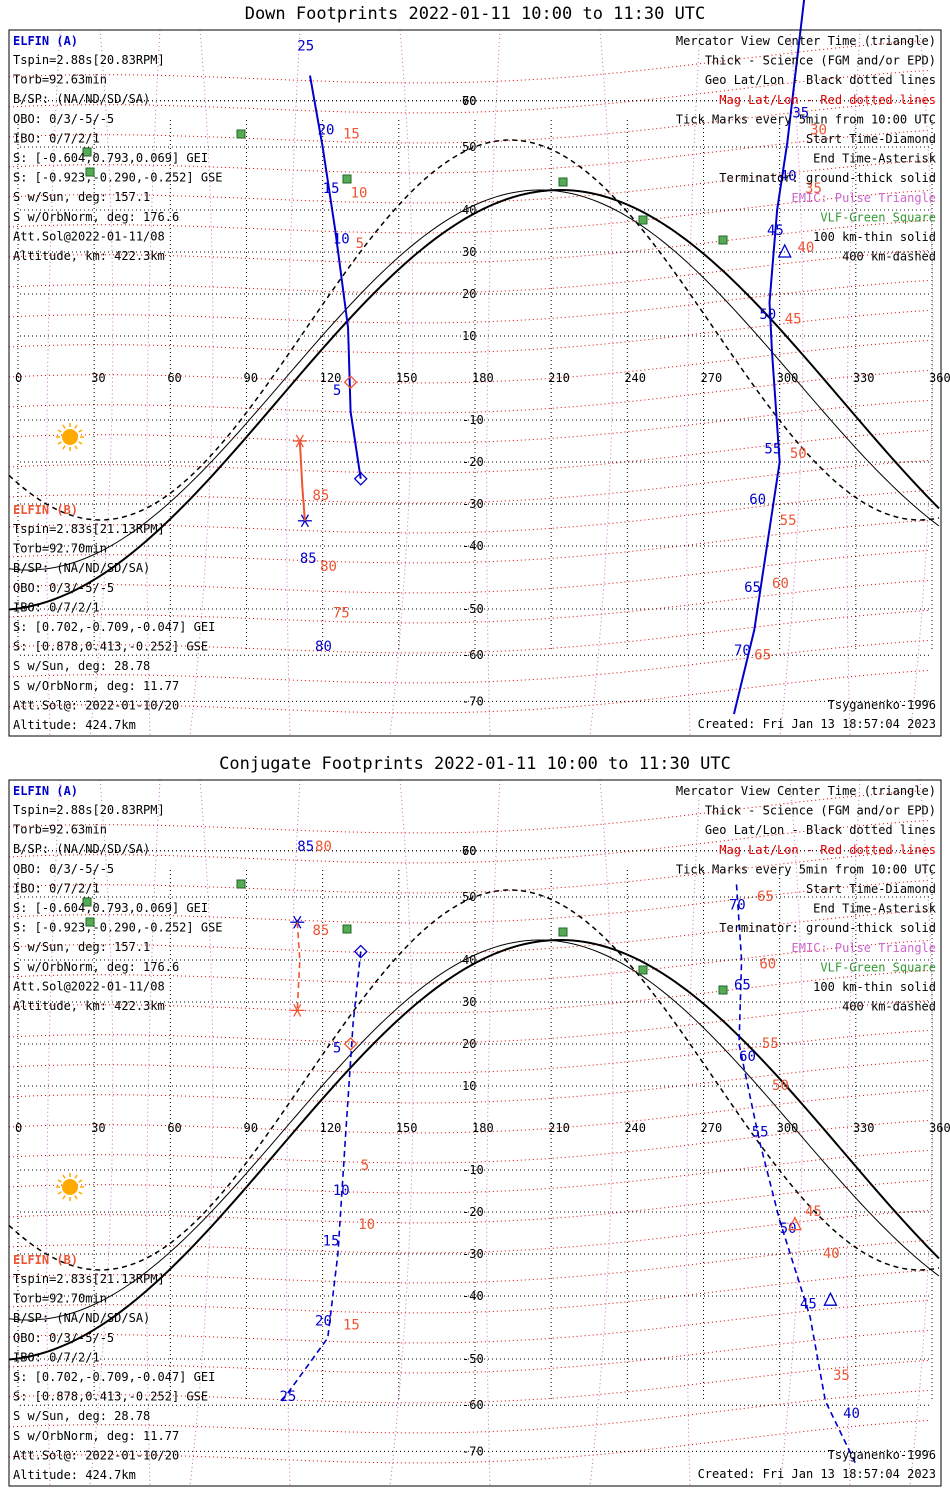  Describe the element at coordinates (712, 1128) in the screenshot. I see `x-tick-label: 270` at that location.